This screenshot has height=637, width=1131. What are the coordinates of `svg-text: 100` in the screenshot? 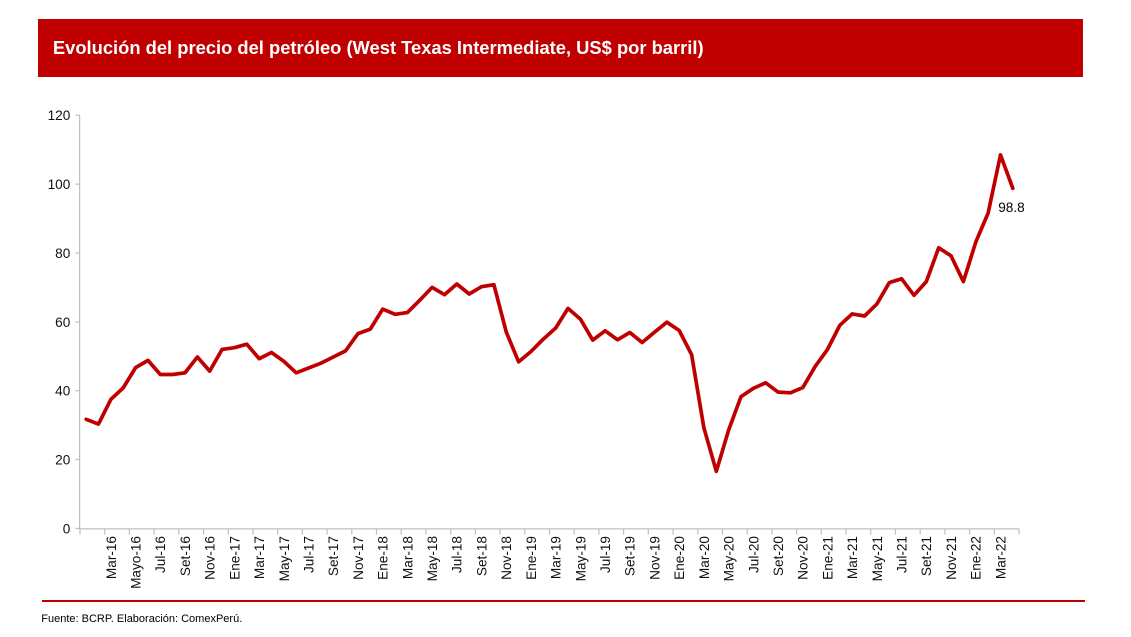 It's located at (59, 184).